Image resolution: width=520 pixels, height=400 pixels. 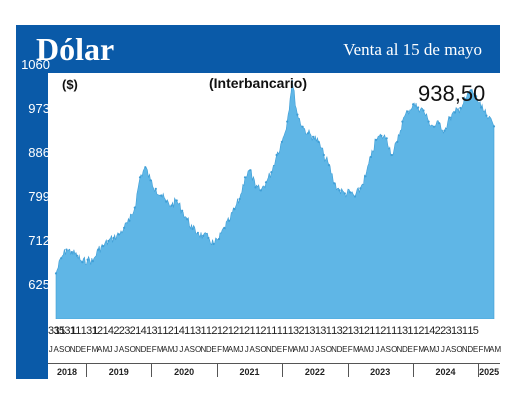 I want to click on x-month-label: F, so click(x=89, y=349).